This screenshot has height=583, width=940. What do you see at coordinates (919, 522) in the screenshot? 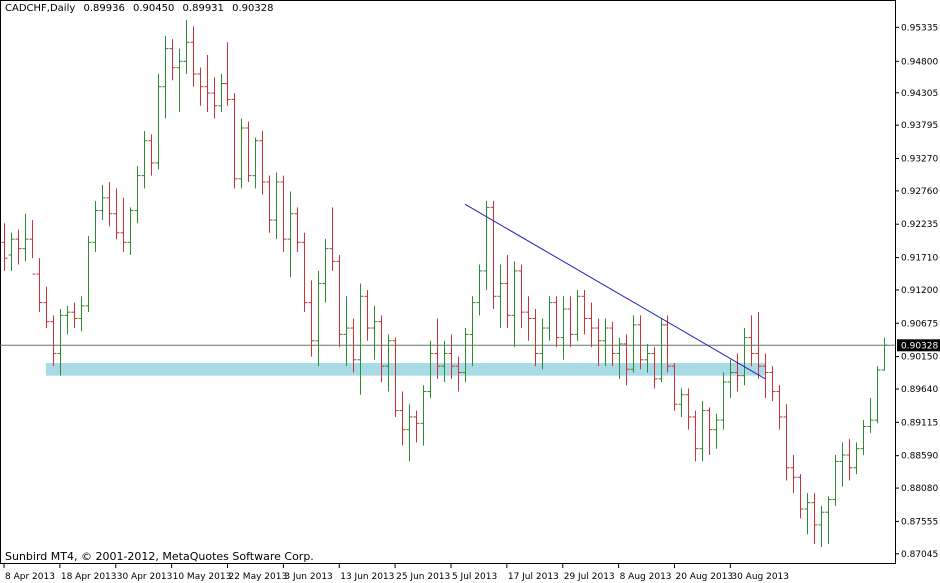
I see `y-tick-label: 0.87555` at bounding box center [919, 522].